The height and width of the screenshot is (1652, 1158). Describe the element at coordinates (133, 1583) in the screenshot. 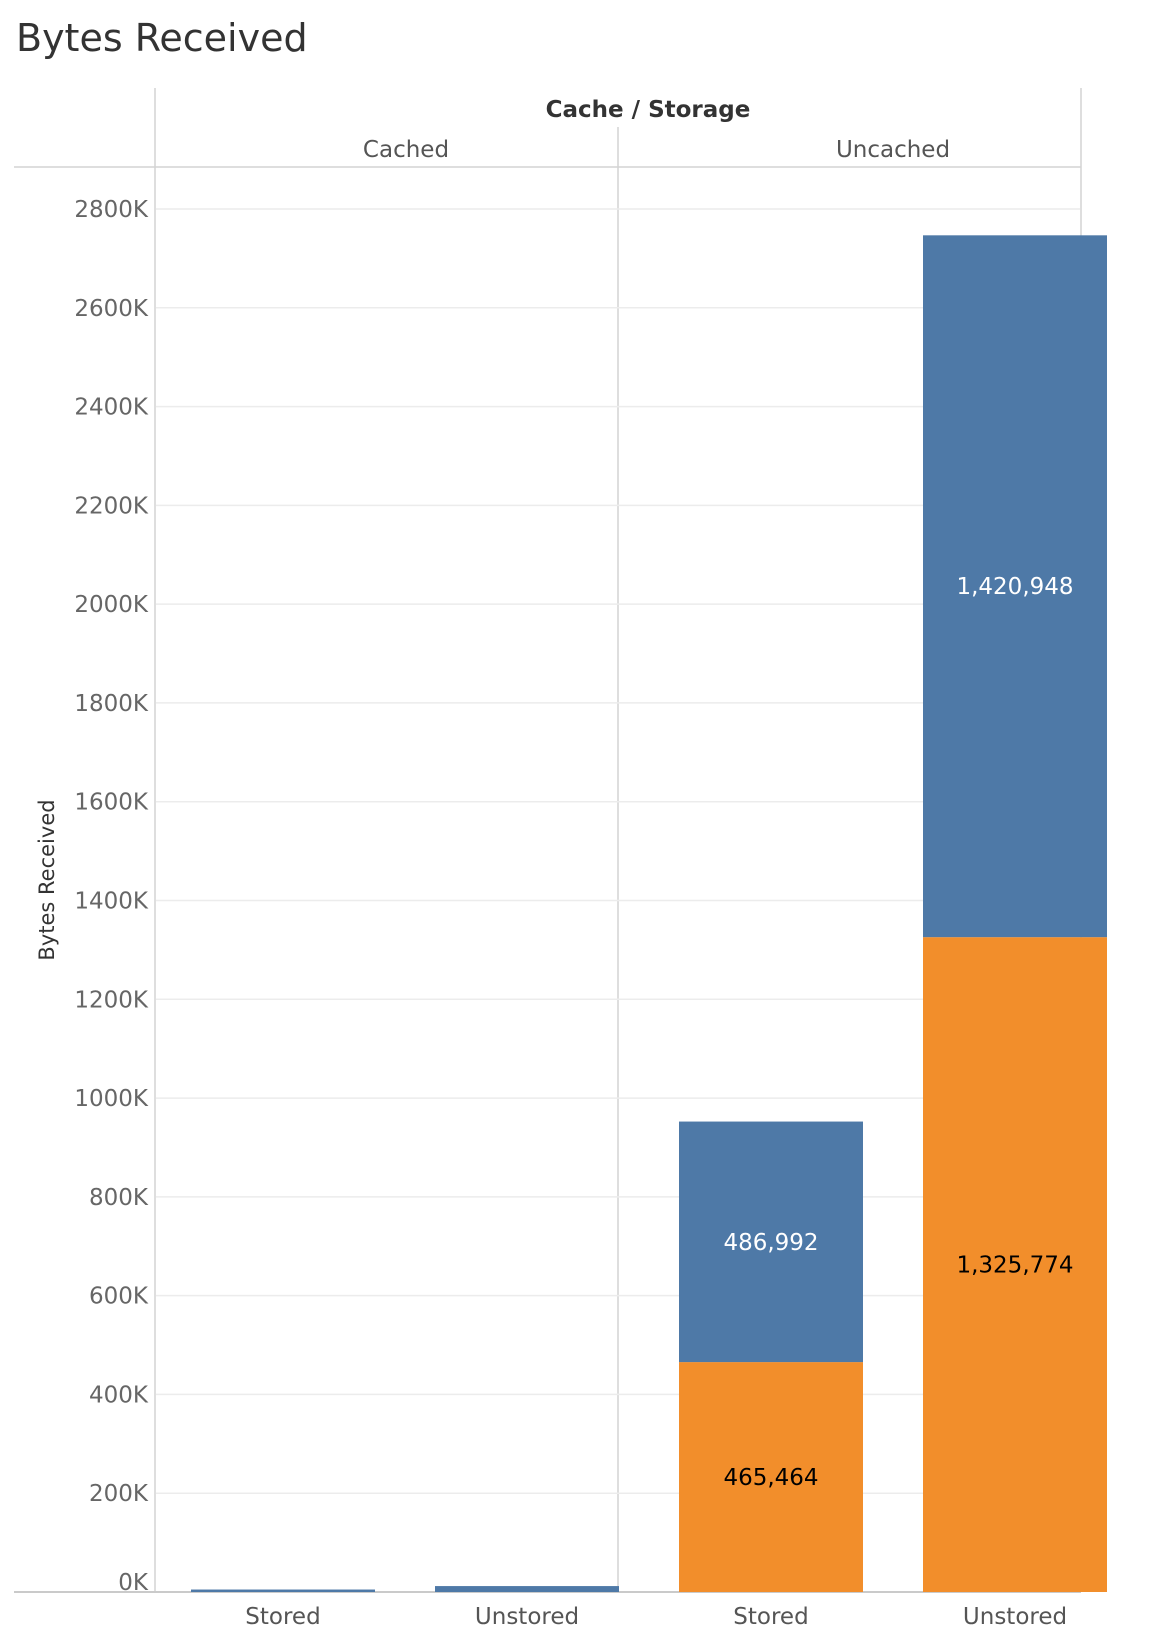

I see `y-tick-label: 0K` at that location.